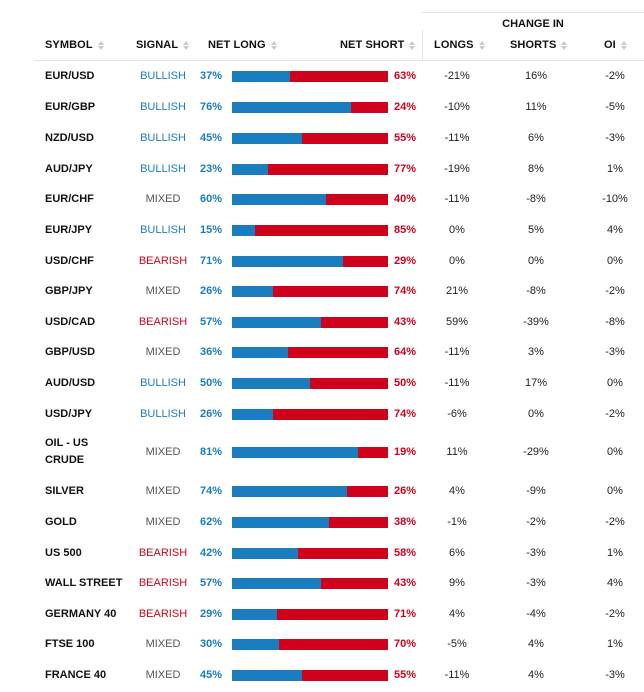 This screenshot has width=644, height=692. What do you see at coordinates (457, 261) in the screenshot?
I see `change-longs-value: 0%` at bounding box center [457, 261].